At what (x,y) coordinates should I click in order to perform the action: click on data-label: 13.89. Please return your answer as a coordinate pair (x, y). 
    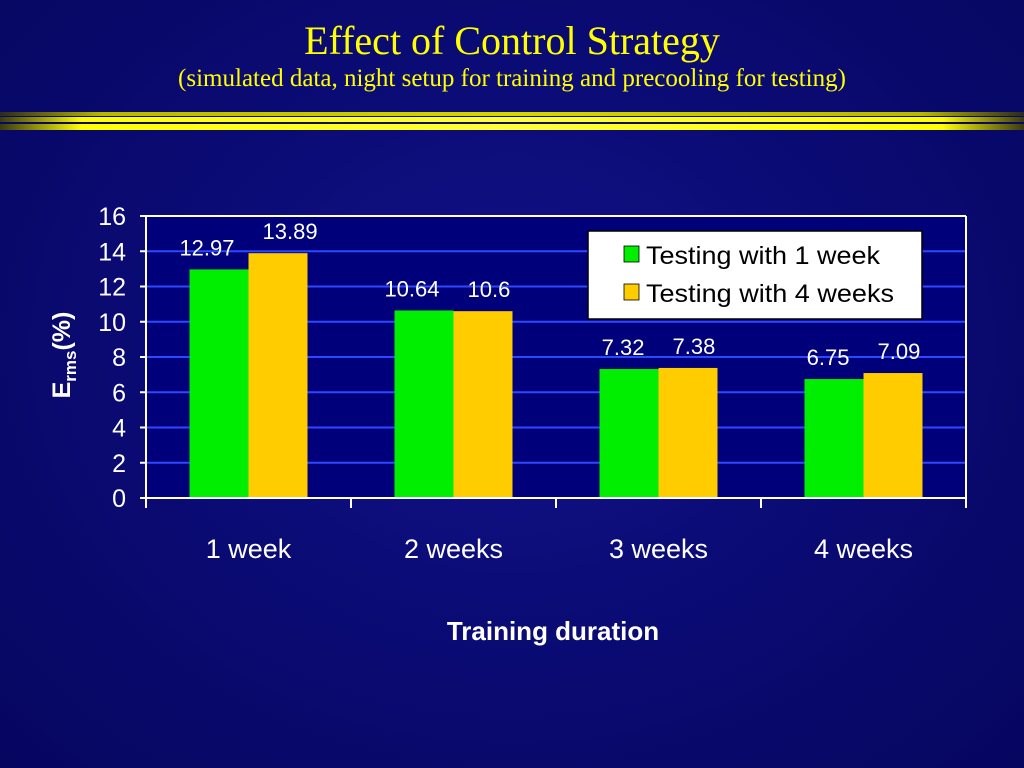
    Looking at the image, I should click on (290, 231).